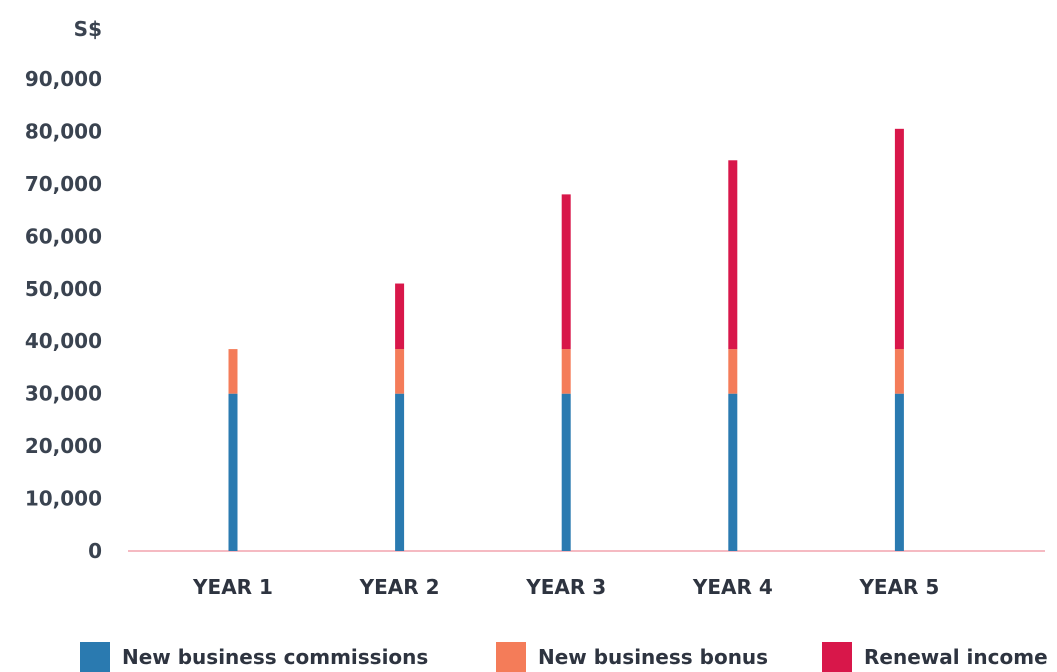 The height and width of the screenshot is (672, 1057). I want to click on x-tick-label: YEAR 3, so click(565, 587).